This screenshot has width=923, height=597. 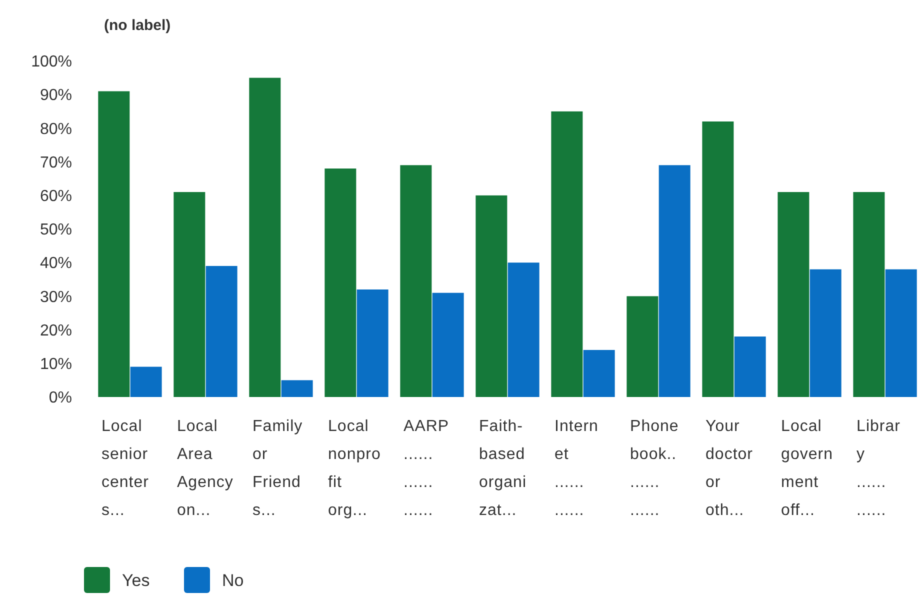 What do you see at coordinates (56, 230) in the screenshot?
I see `y-tick-label: 50%` at bounding box center [56, 230].